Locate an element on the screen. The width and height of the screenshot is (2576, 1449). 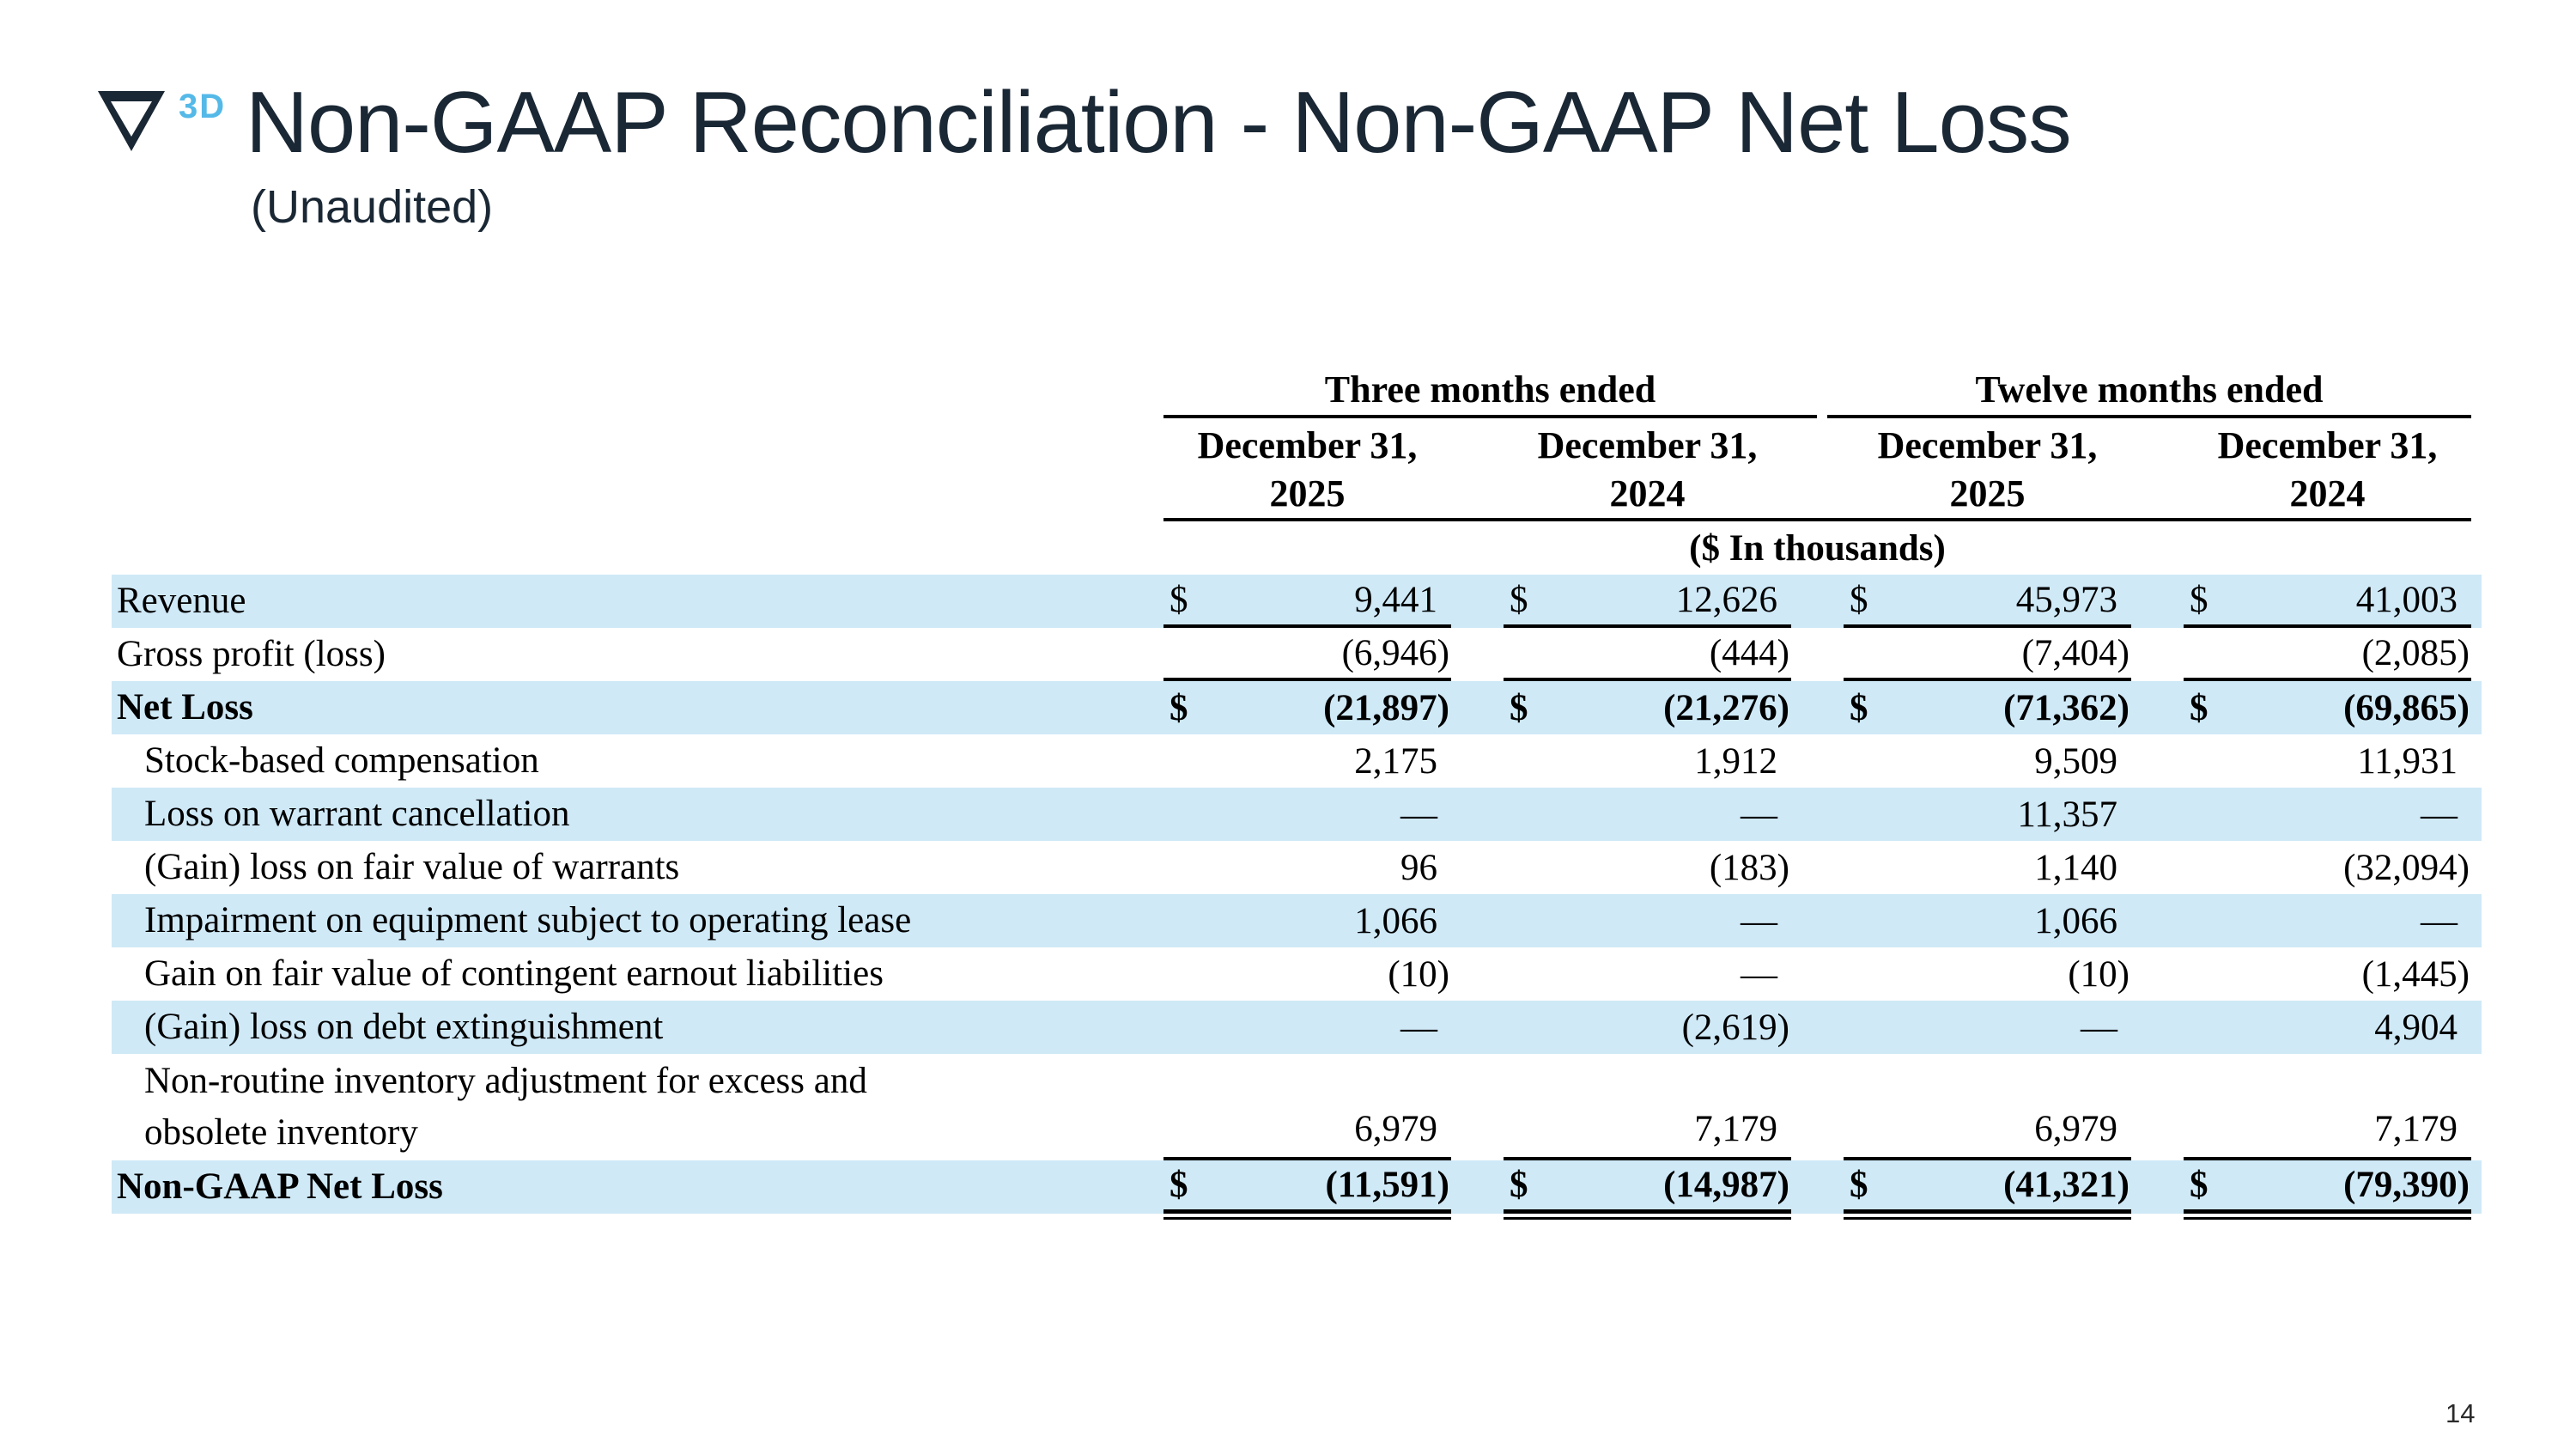
units-note: ($ In thousands) is located at coordinates (1817, 548).